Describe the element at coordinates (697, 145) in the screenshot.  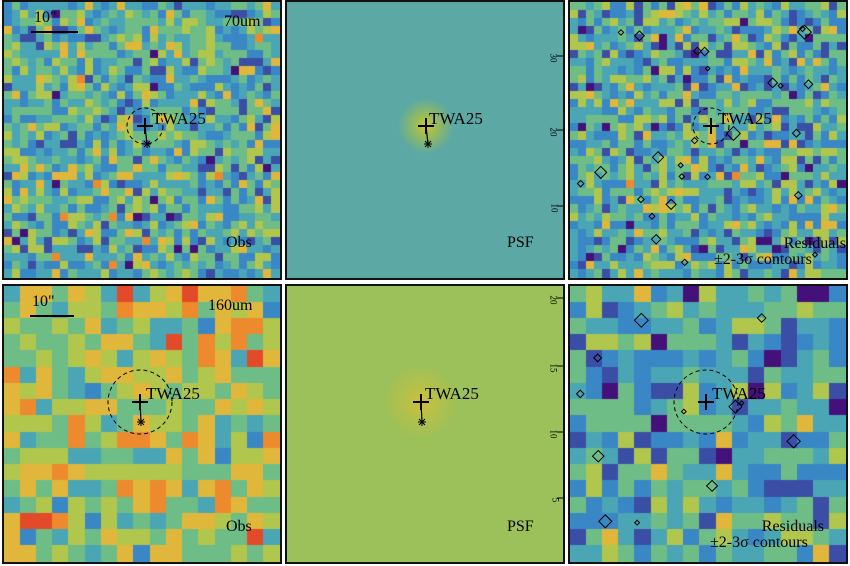
I see `overlay-residuals-70um` at that location.